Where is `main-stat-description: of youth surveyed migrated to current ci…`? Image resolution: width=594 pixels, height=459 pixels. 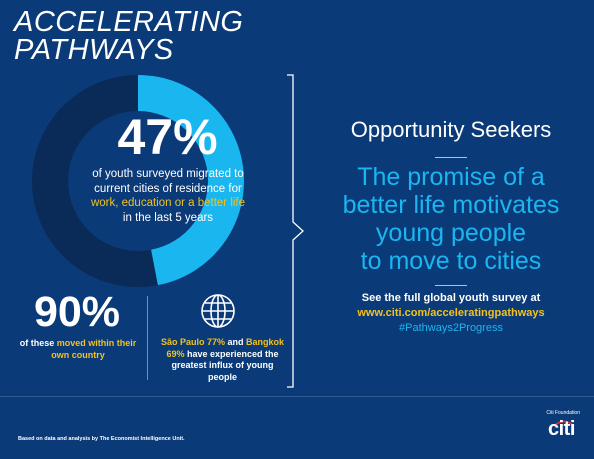
main-stat-description: of youth surveyed migrated to current ci… is located at coordinates (168, 196).